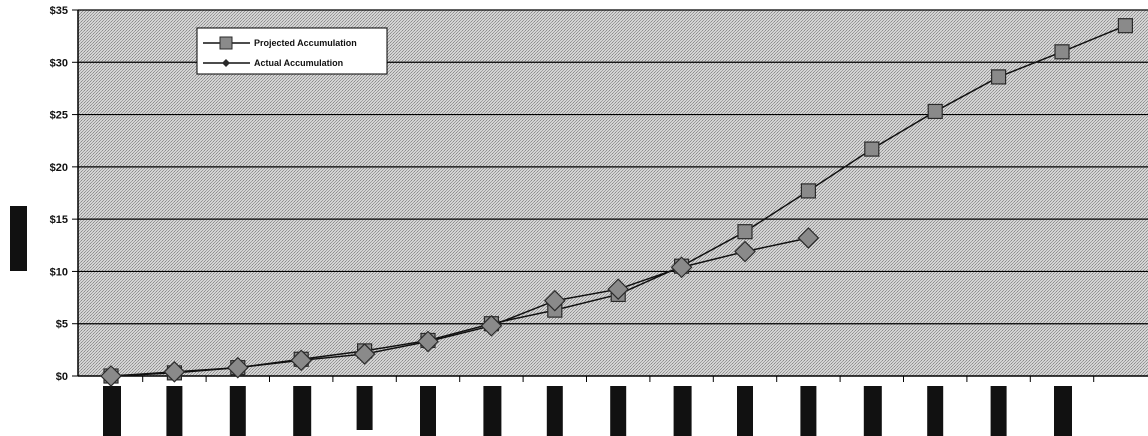 The width and height of the screenshot is (1148, 436). Describe the element at coordinates (59, 220) in the screenshot. I see `y-tick-label: $15` at that location.